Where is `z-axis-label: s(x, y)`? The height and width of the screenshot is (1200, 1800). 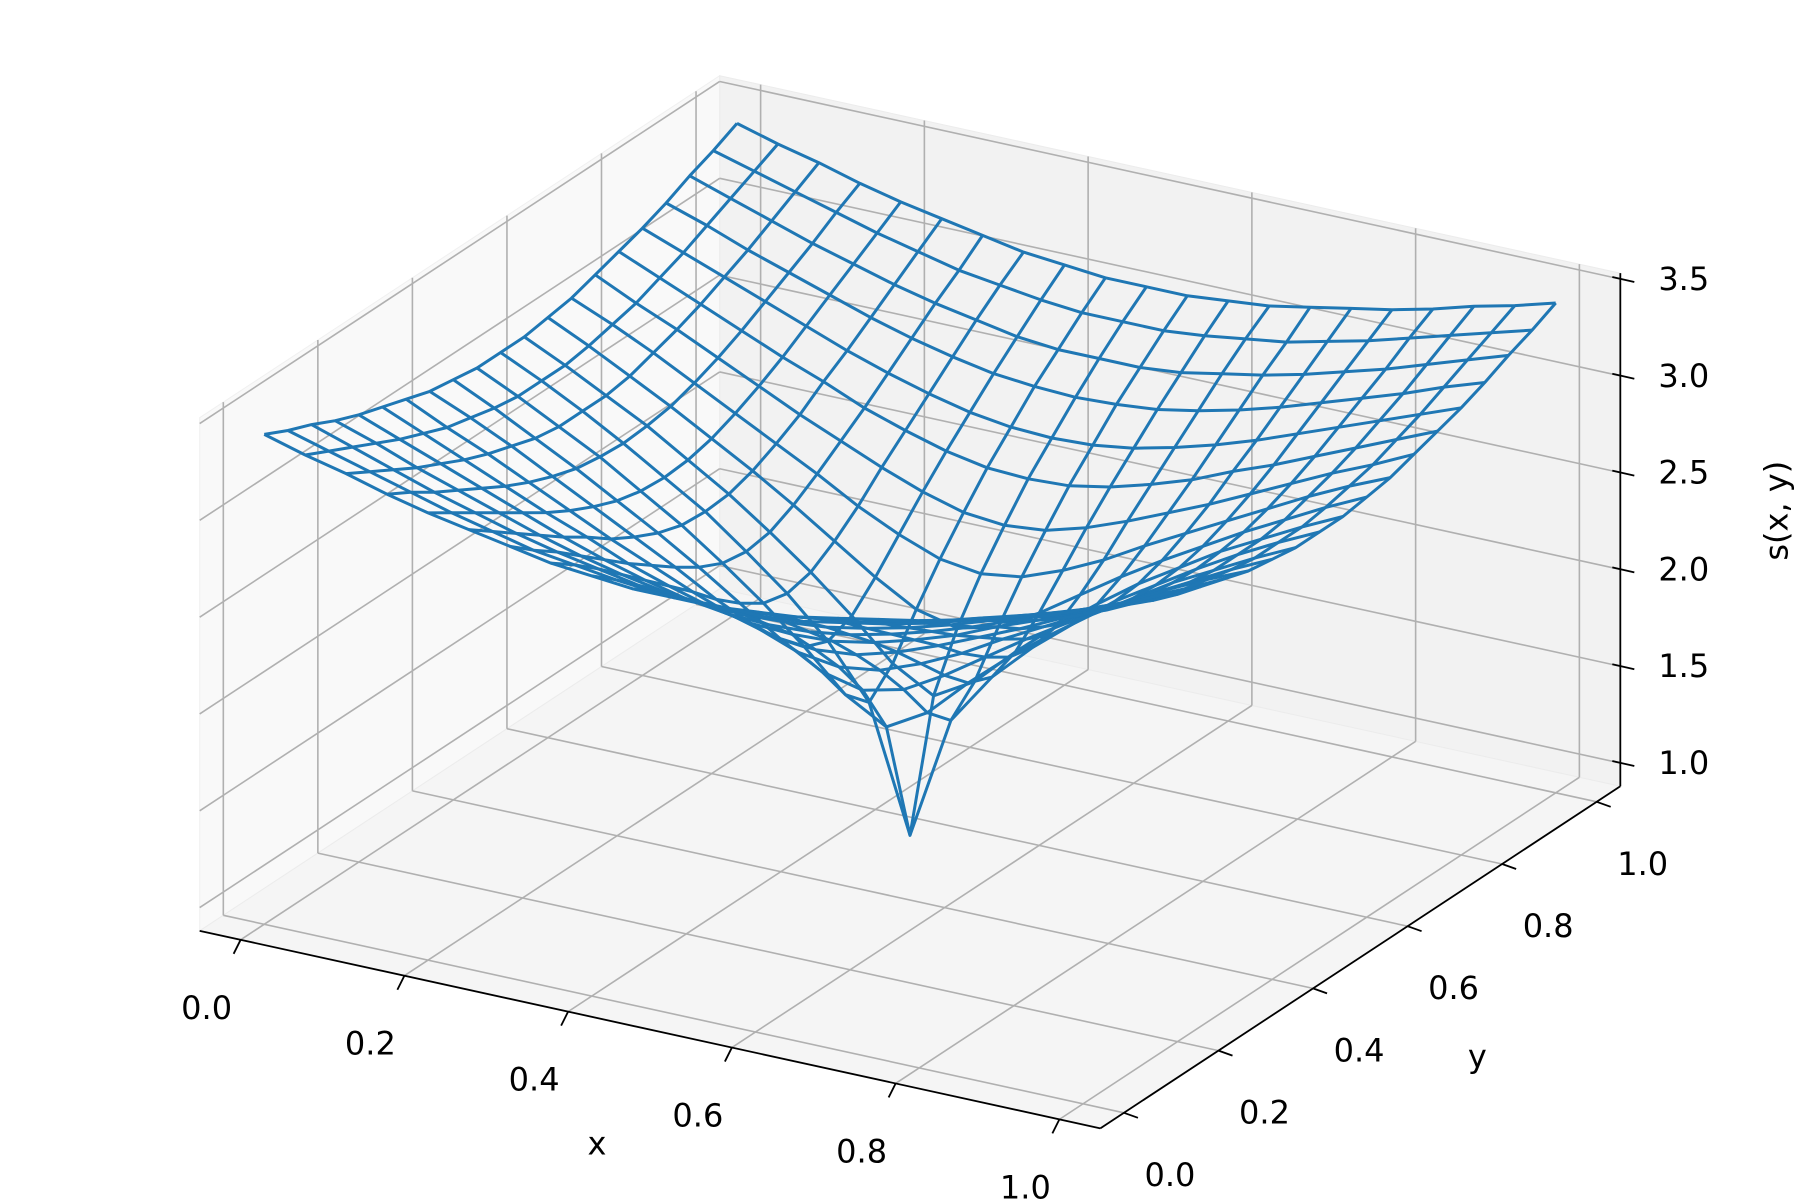
z-axis-label: s(x, y) is located at coordinates (1776, 511).